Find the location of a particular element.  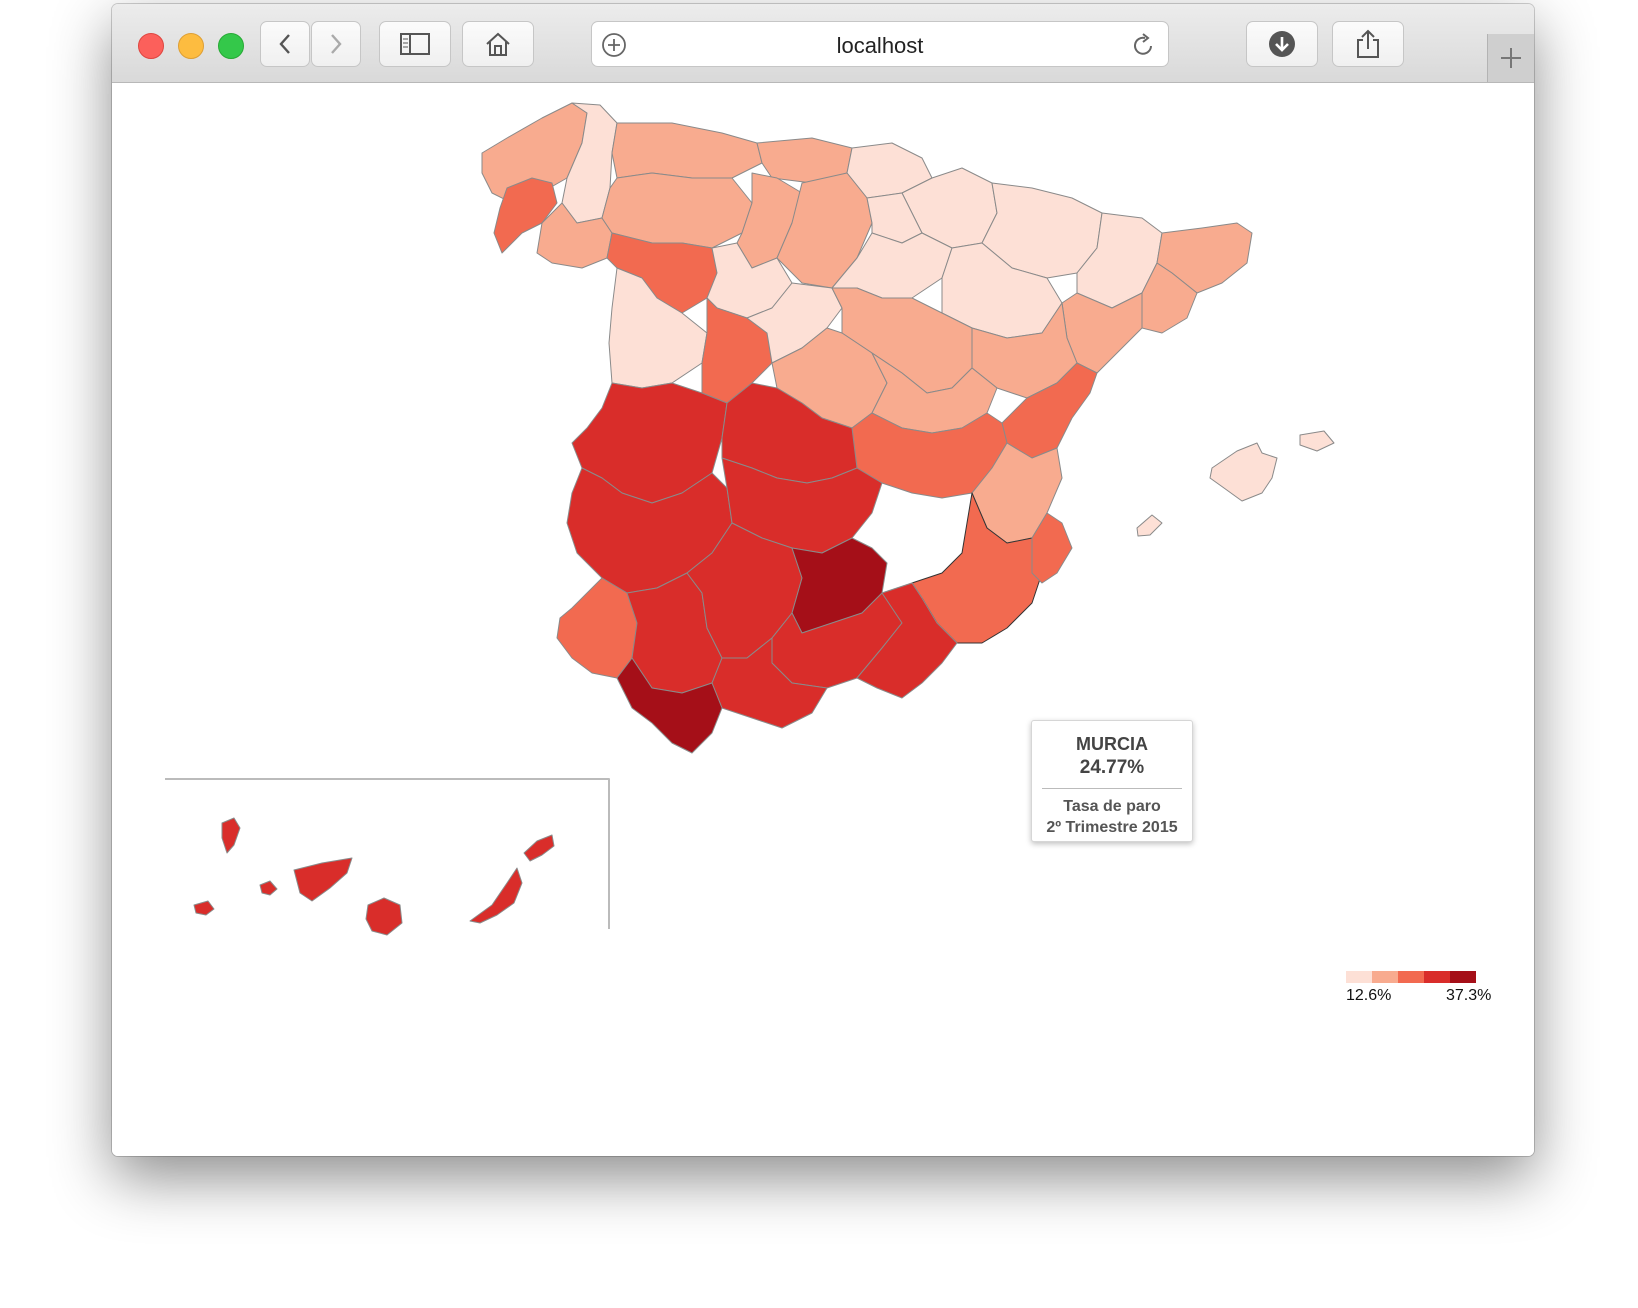

back-button is located at coordinates (285, 44).